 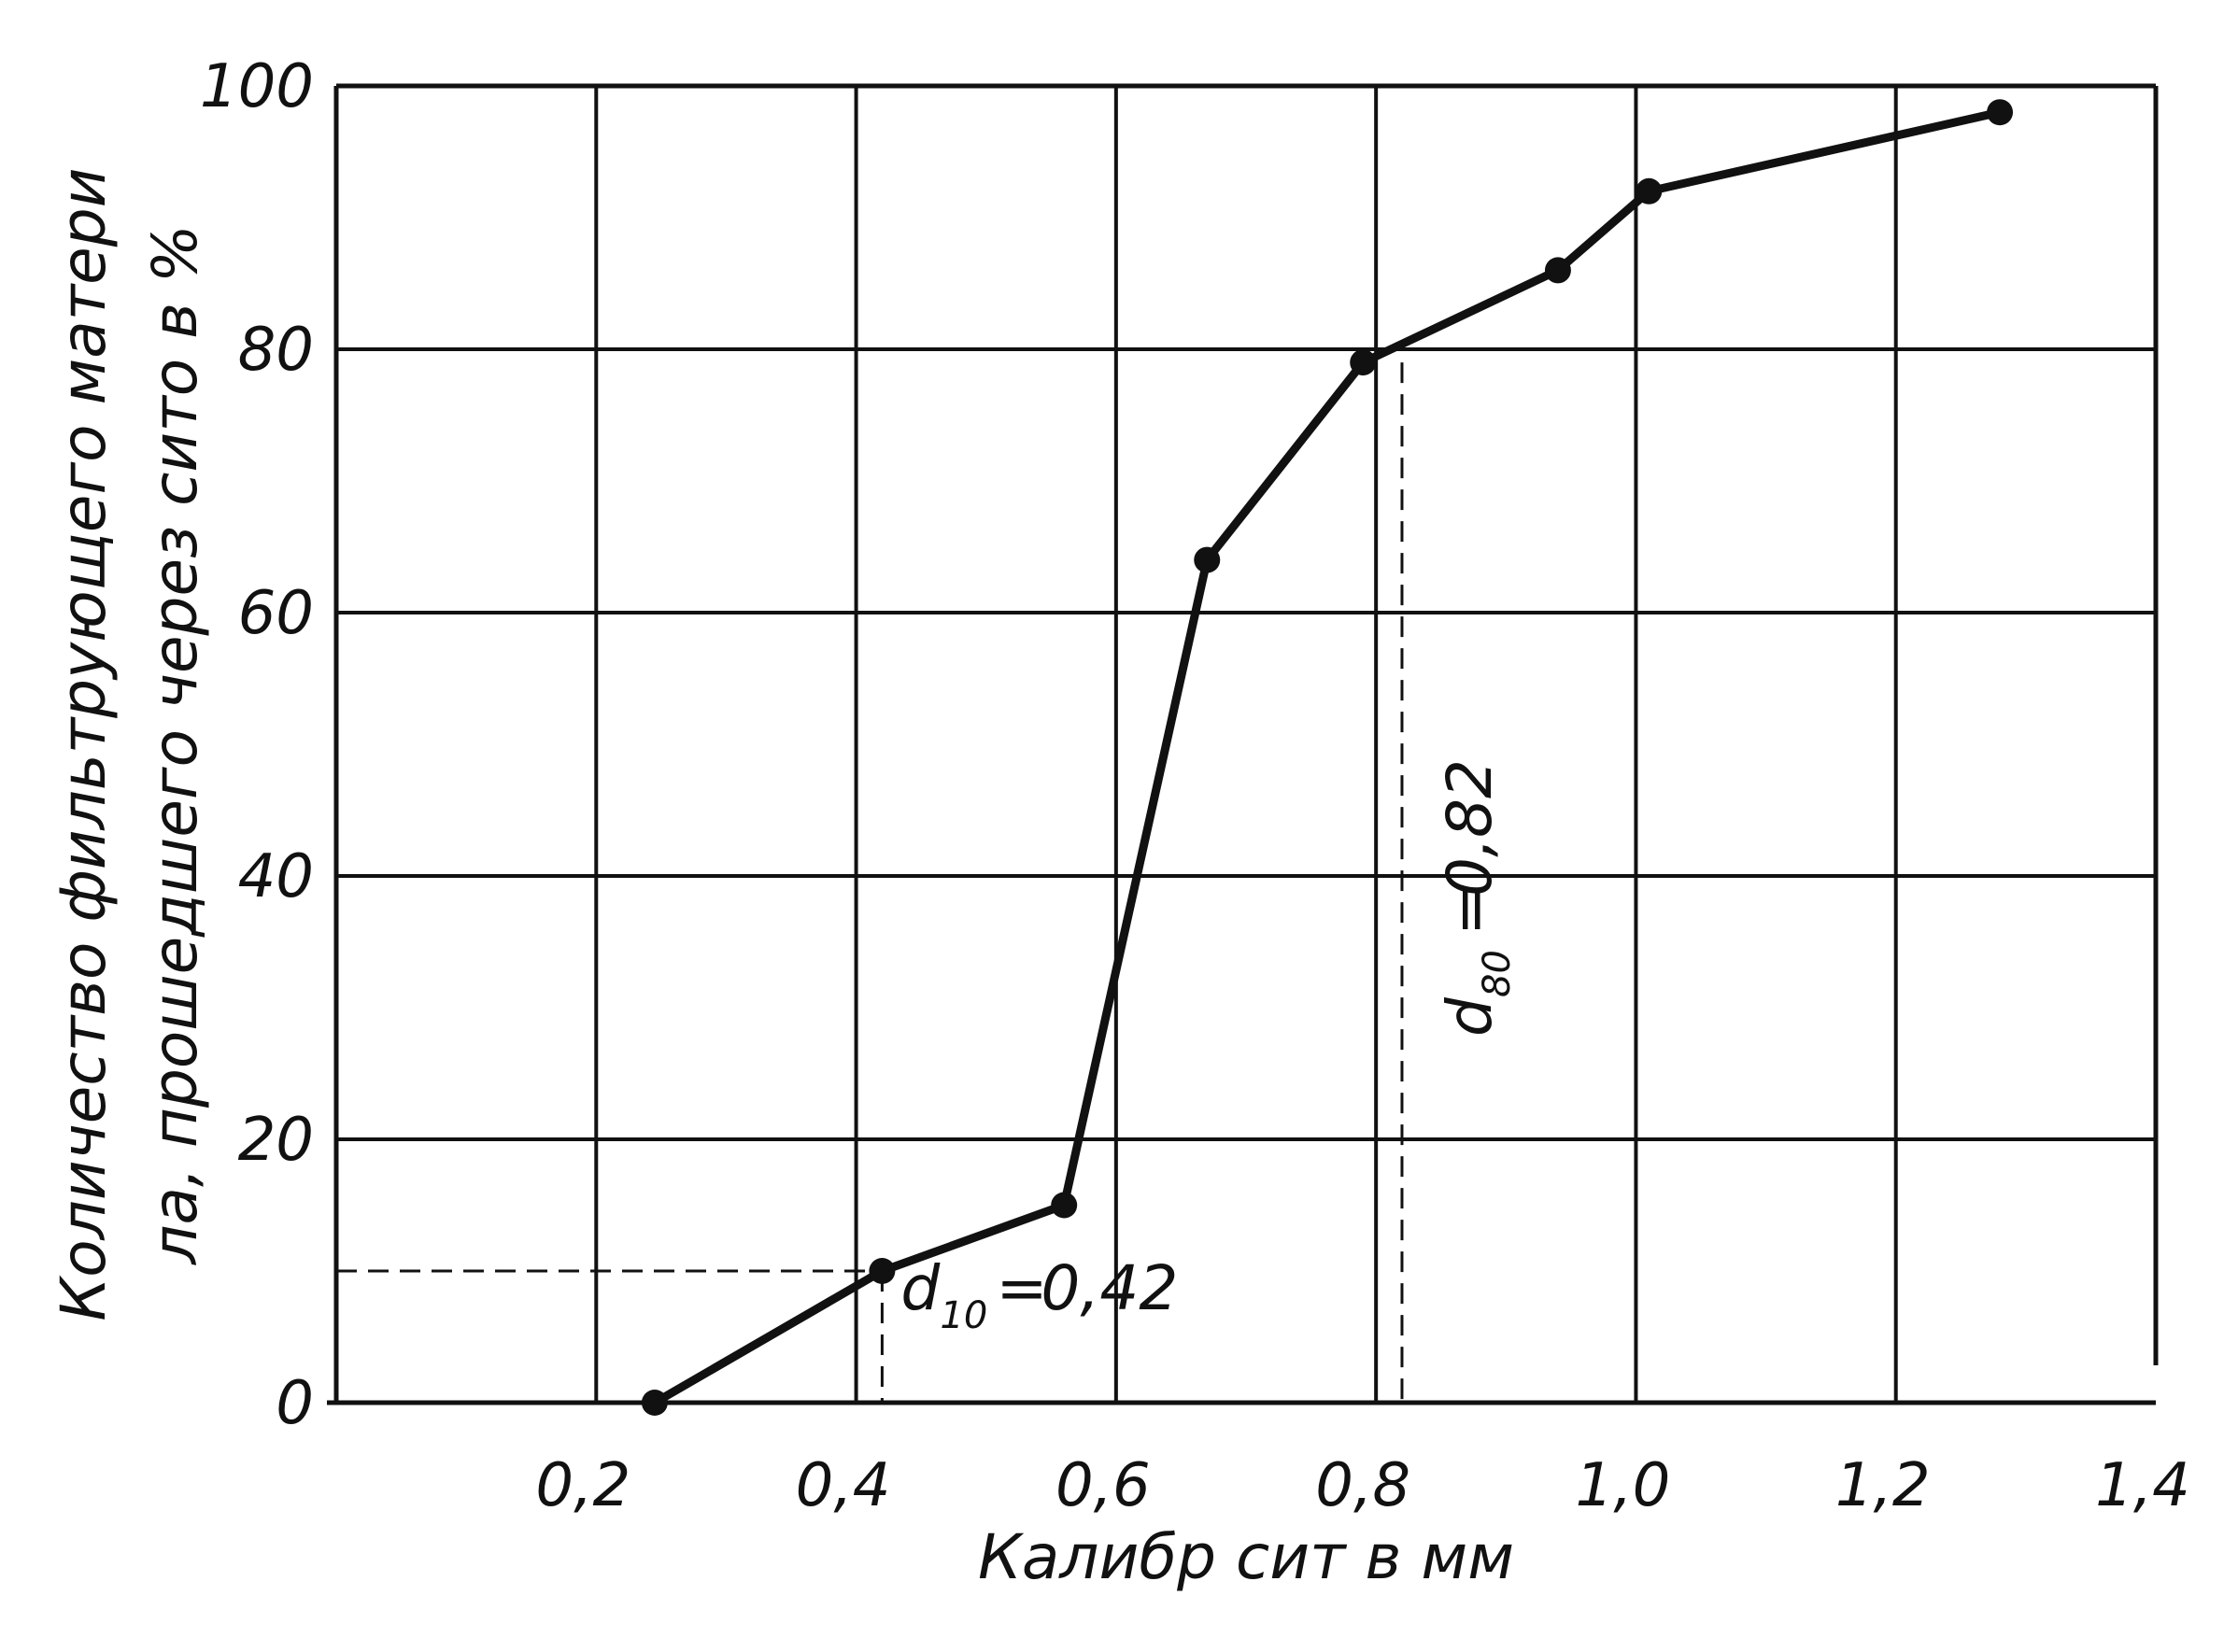 I want to click on y-tick-label: 60, so click(x=276, y=613).